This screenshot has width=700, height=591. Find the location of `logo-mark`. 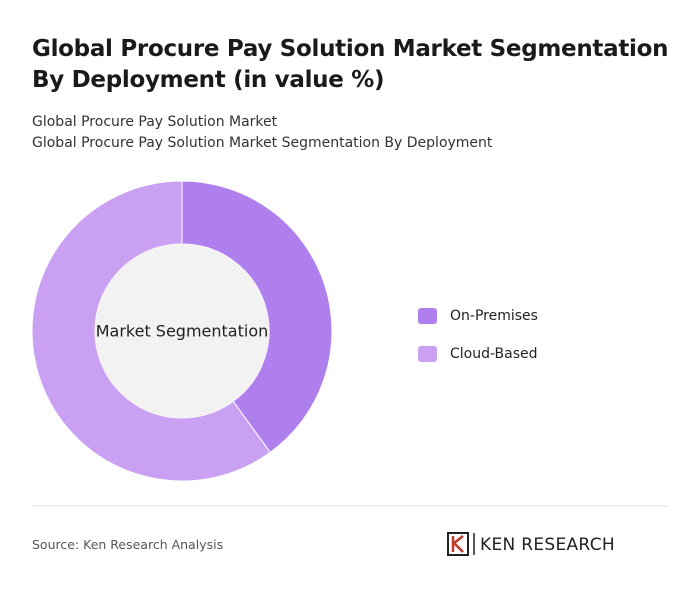

logo-mark is located at coordinates (457, 544).